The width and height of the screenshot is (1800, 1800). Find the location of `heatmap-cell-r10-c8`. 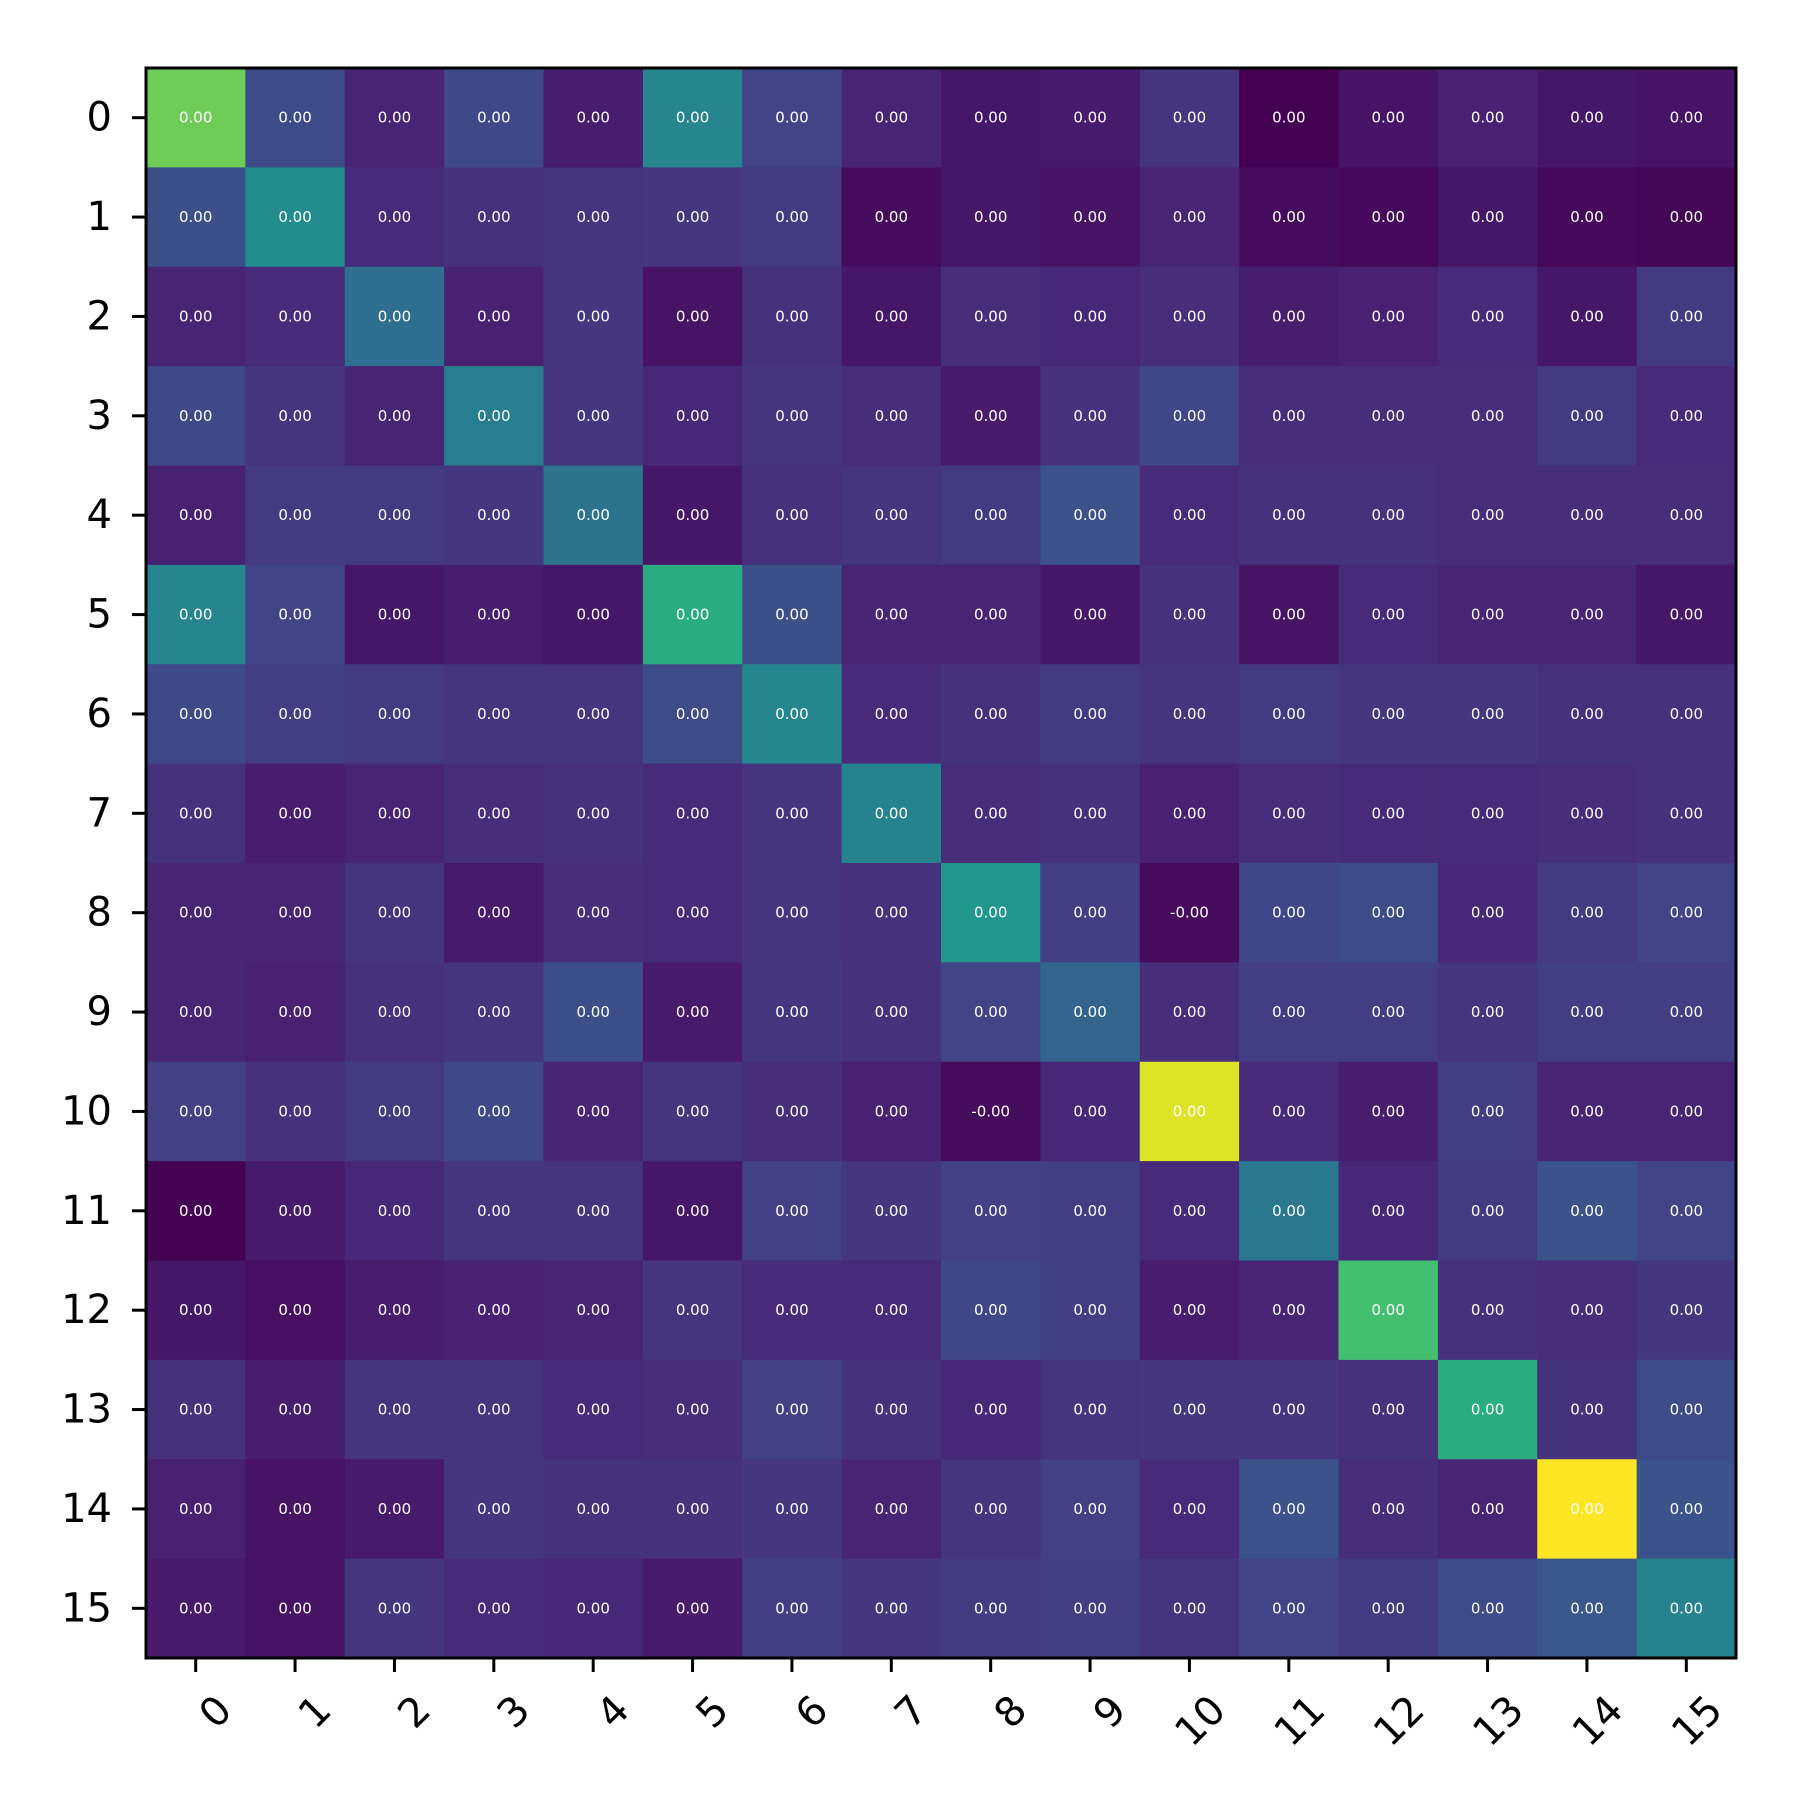

heatmap-cell-r10-c8 is located at coordinates (991, 1111).